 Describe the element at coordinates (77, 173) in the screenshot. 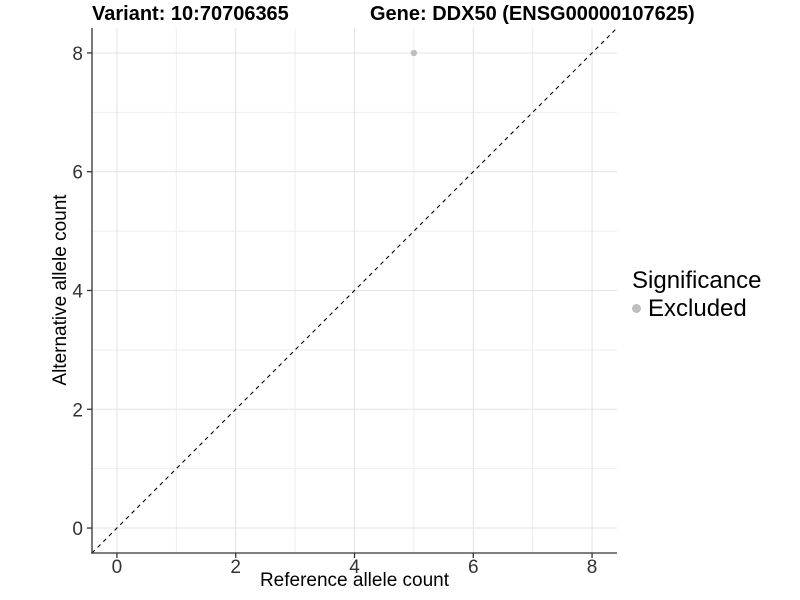

I see `y-tick-label: 6` at that location.